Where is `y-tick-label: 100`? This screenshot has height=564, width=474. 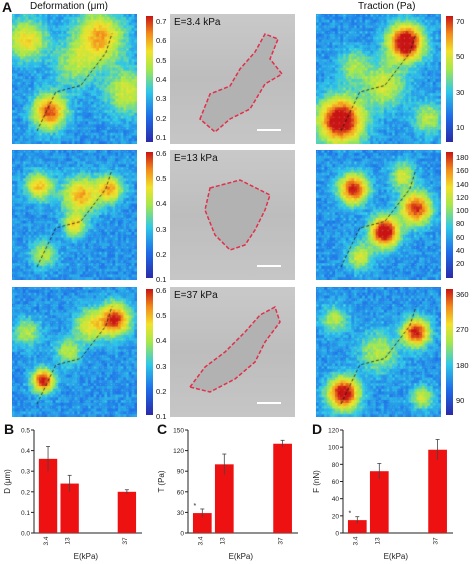
y-tick-label: 100 is located at coordinates (333, 448).